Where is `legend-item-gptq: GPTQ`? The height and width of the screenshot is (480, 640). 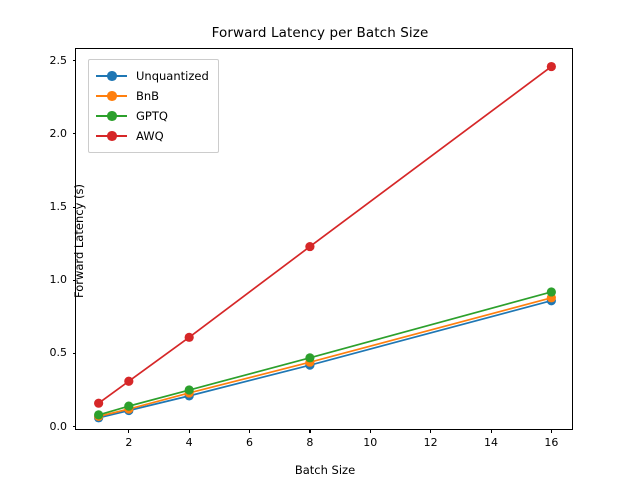 legend-item-gptq: GPTQ is located at coordinates (152, 116).